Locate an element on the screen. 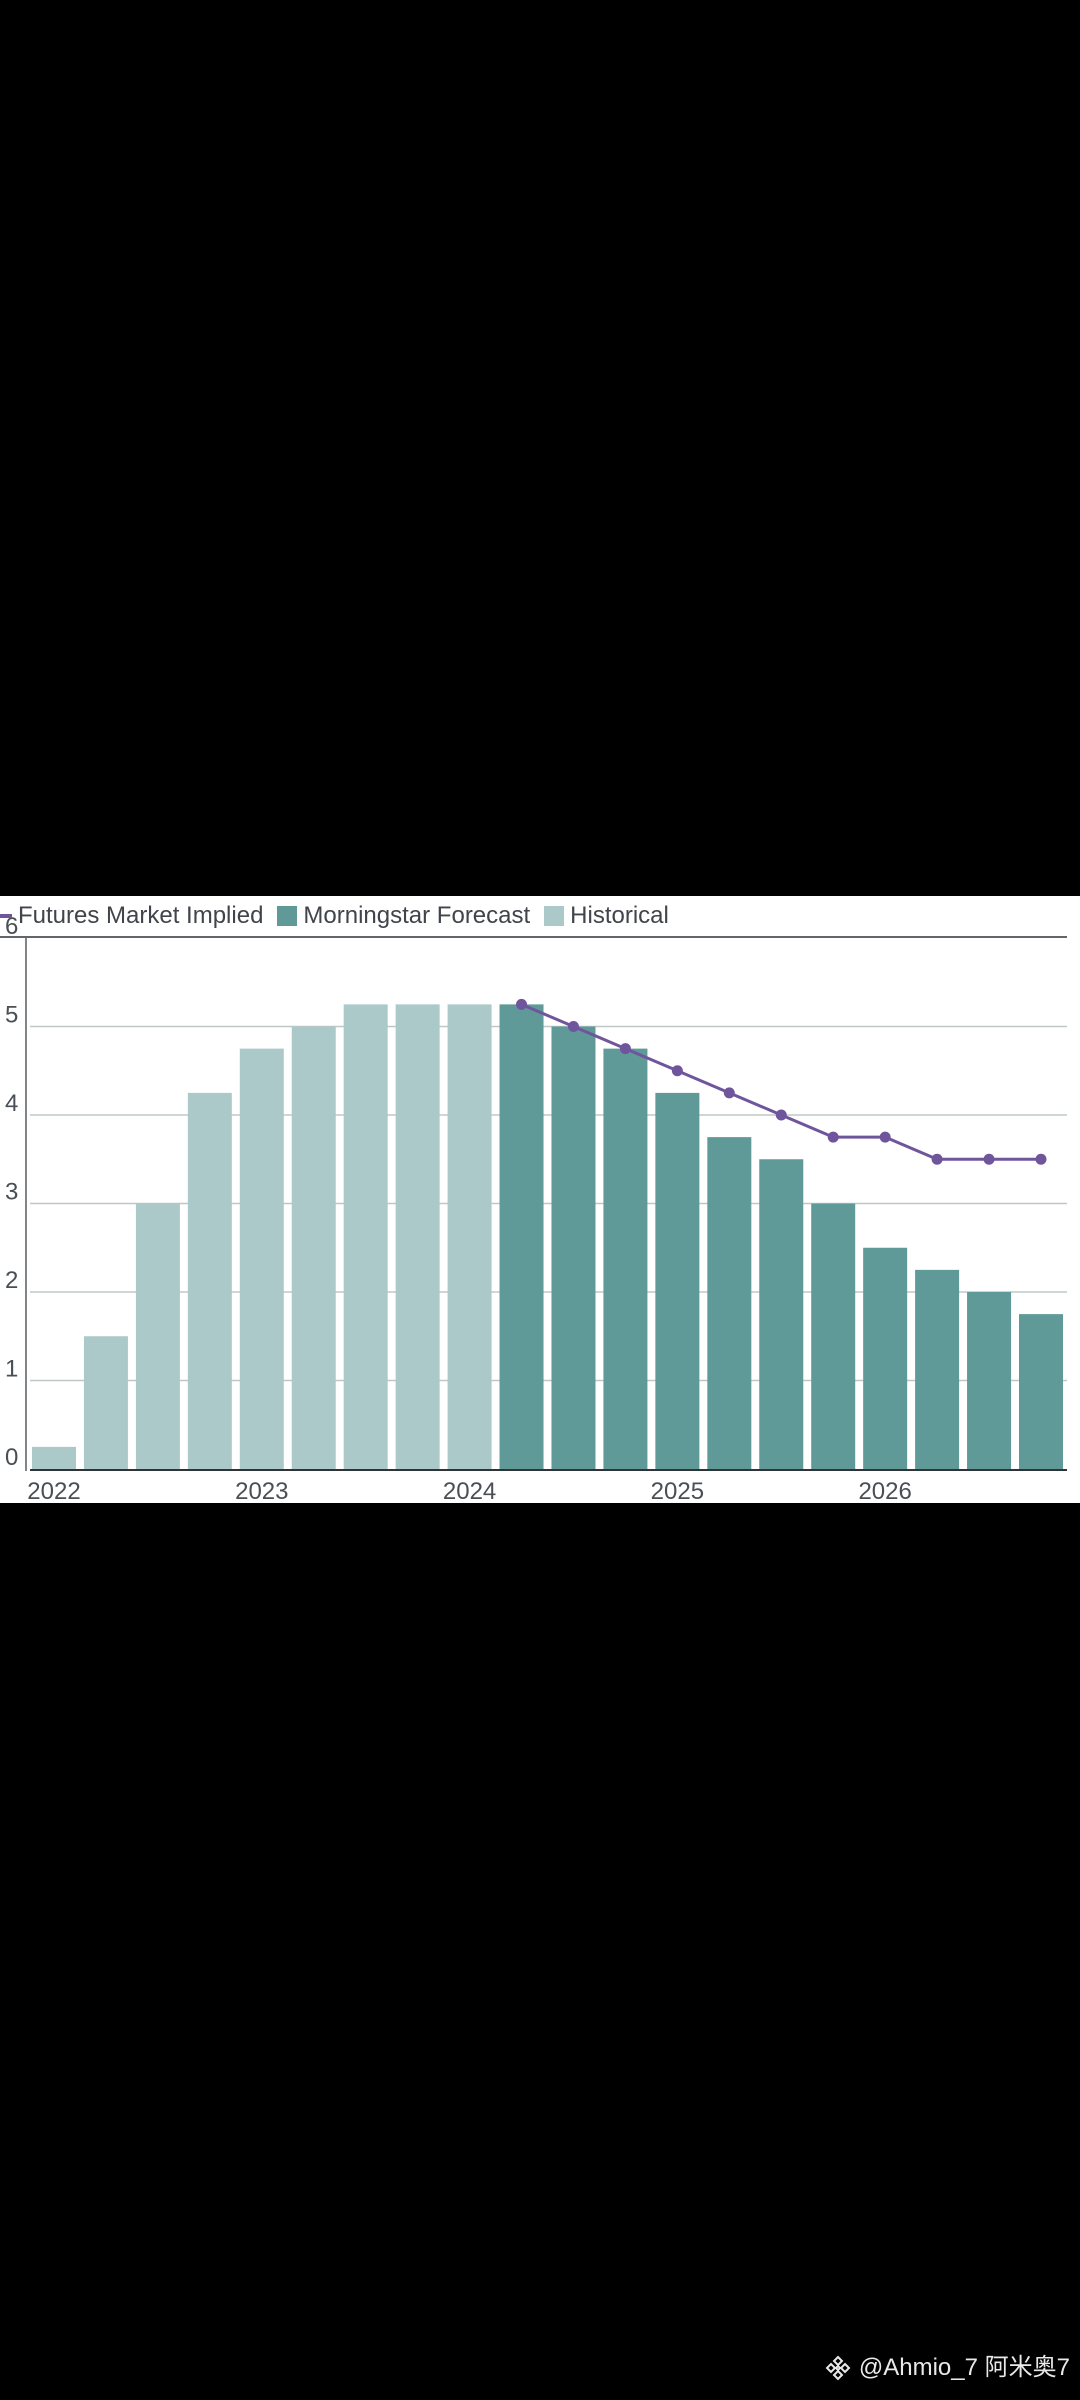  y-tick-label-0: 0 is located at coordinates (11, 1457).